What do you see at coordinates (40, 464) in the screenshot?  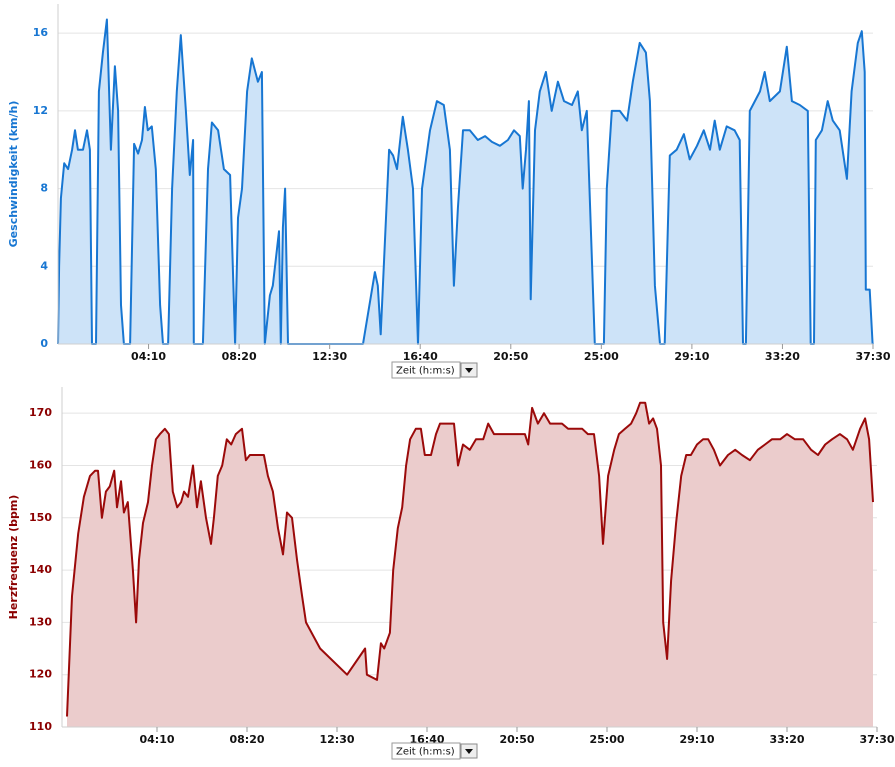 I see `y-tick-label: 160` at bounding box center [40, 464].